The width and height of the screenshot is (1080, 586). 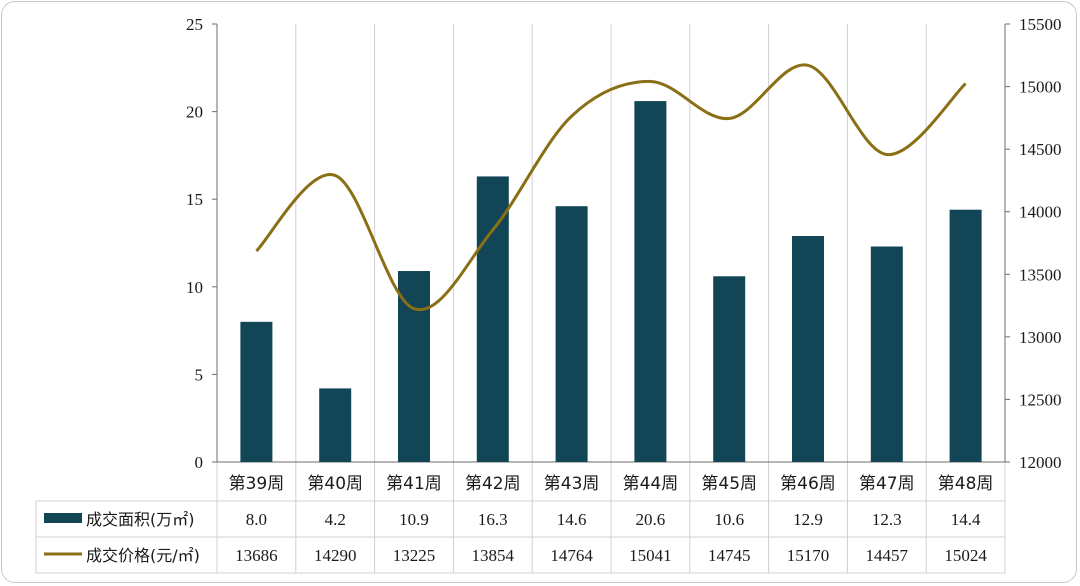 What do you see at coordinates (1040, 212) in the screenshot?
I see `right-tick-label: 14000` at bounding box center [1040, 212].